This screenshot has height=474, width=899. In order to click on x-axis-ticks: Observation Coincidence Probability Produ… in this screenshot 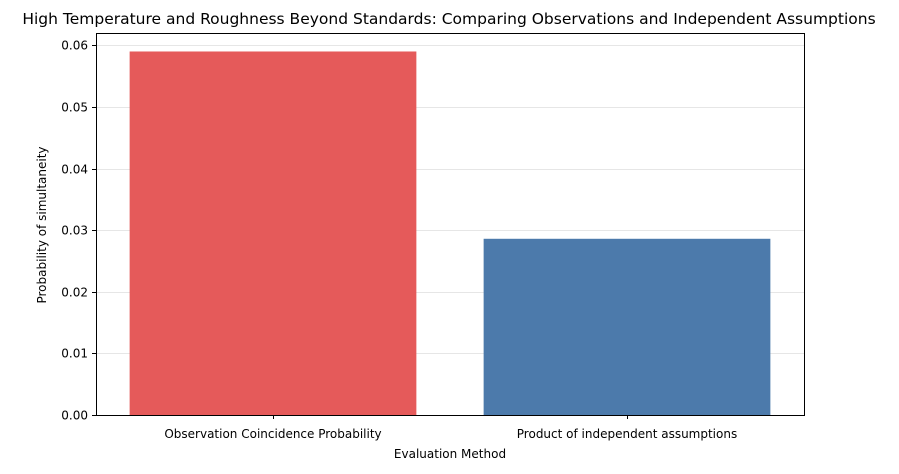, I will do `click(450, 428)`.